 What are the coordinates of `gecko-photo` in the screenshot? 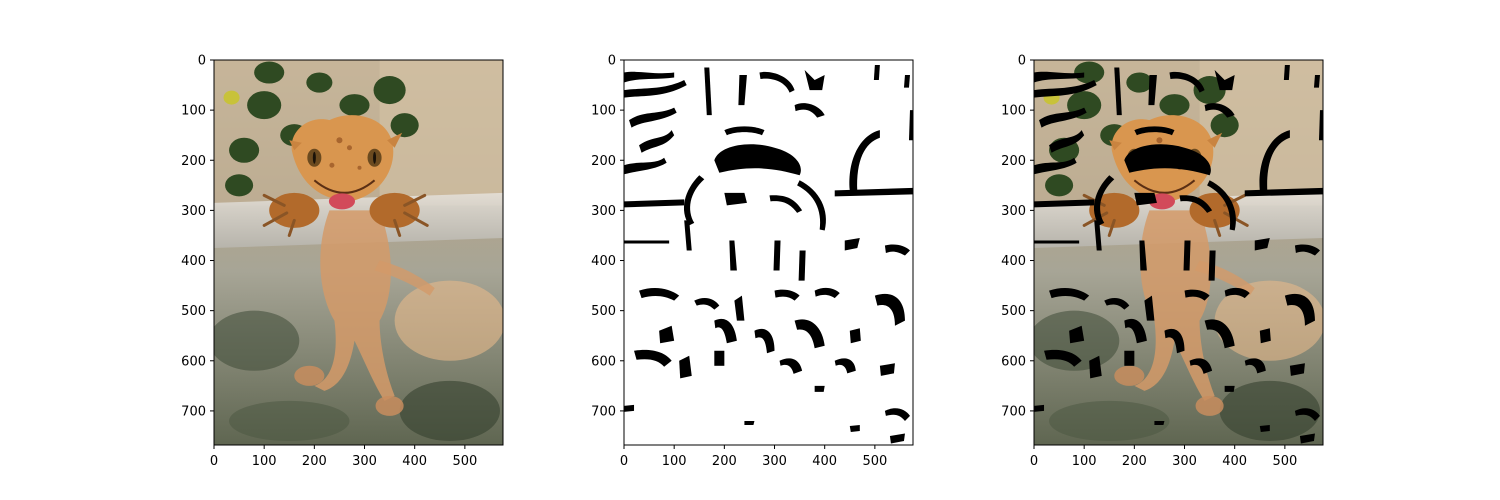 It's located at (358, 252).